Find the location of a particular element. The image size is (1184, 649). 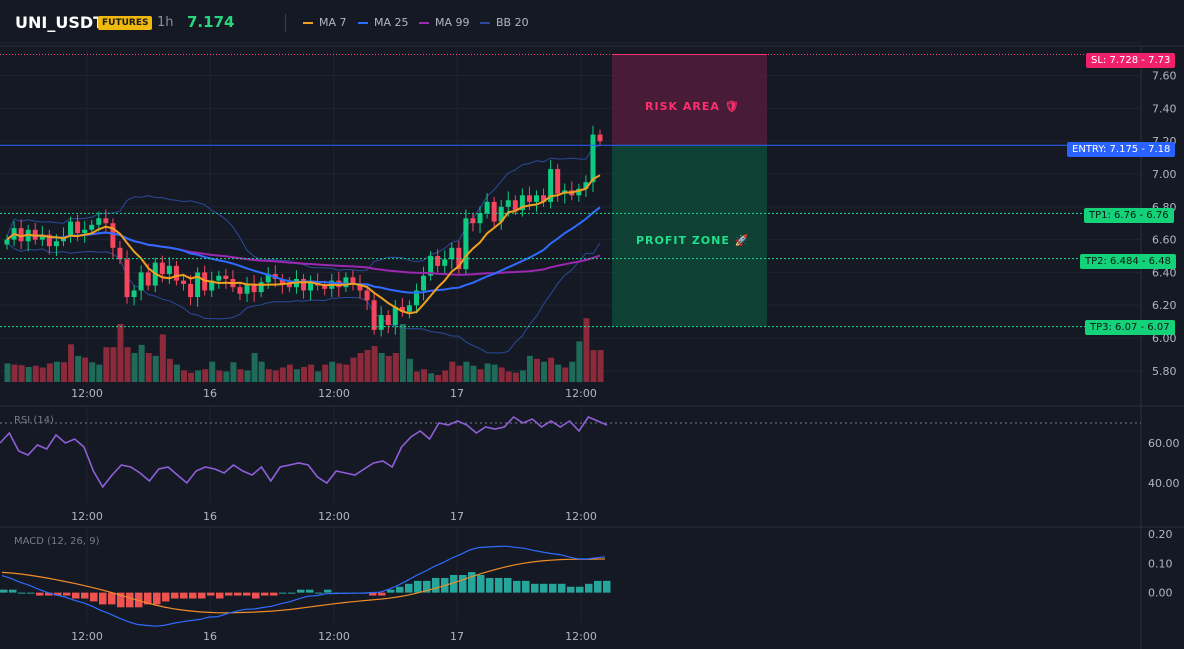

legend-ma25: MA 25 is located at coordinates (383, 22).